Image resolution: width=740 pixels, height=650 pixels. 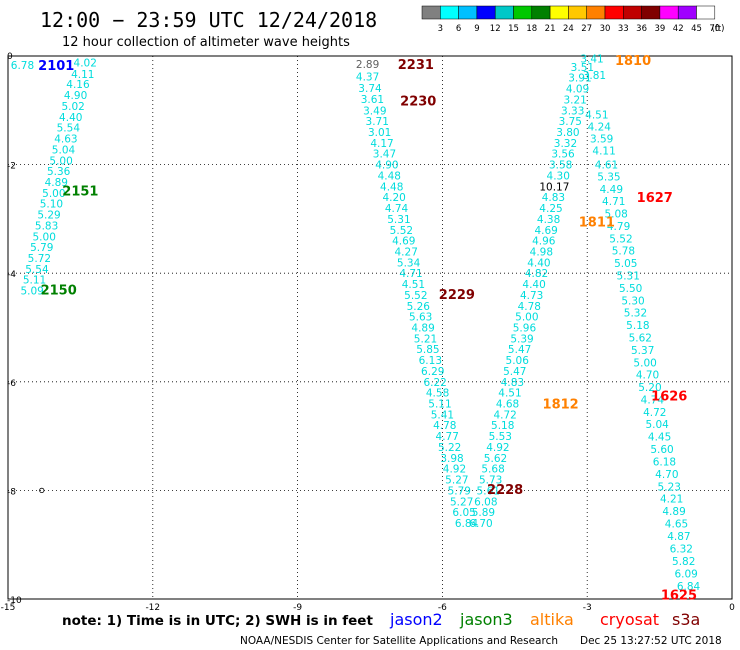 I want to click on swh-value: 6.84, so click(x=467, y=524).